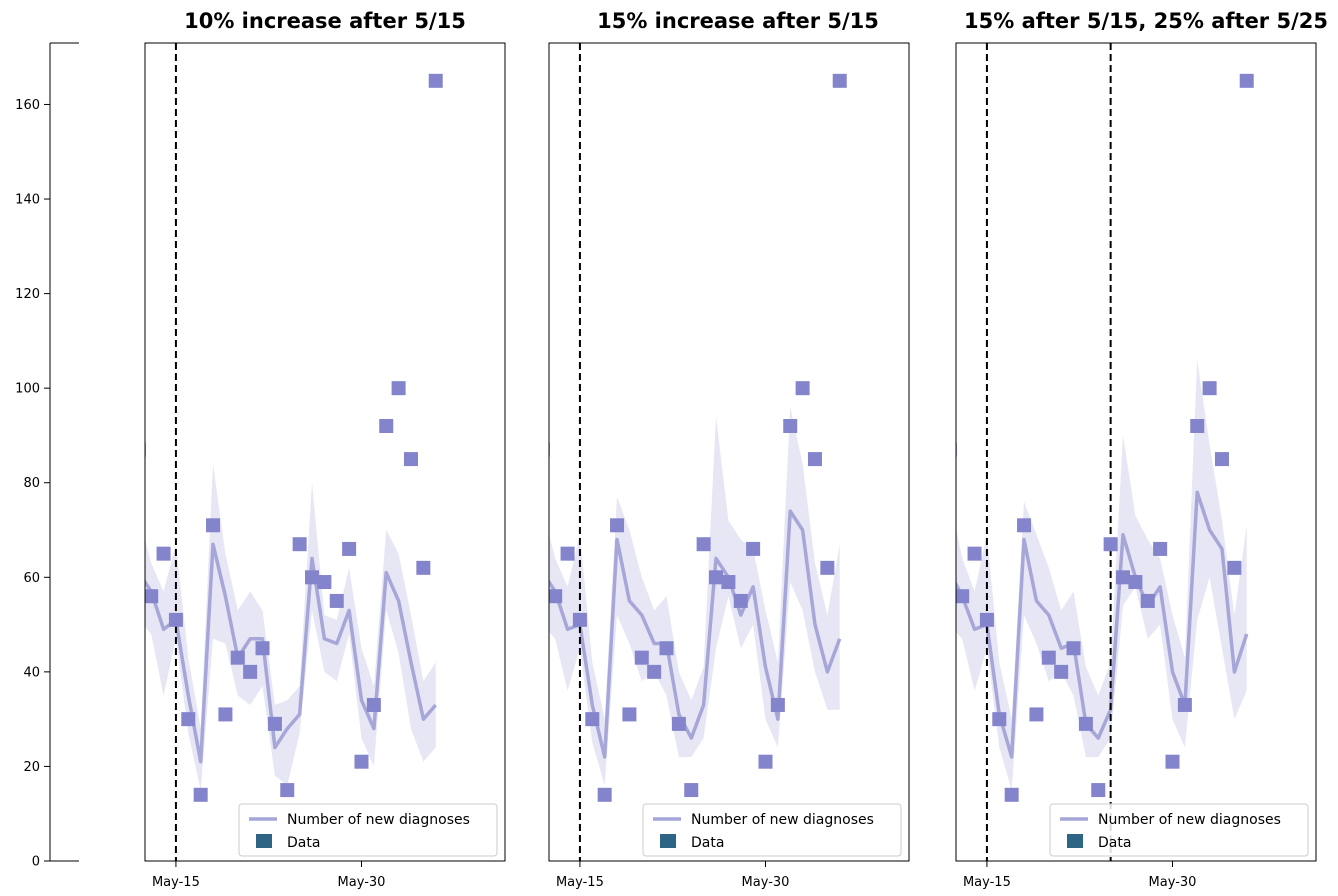 The image size is (1338, 896). What do you see at coordinates (1146, 21) in the screenshot?
I see `chart-title: 15% after 5/15, 25% after 5/25` at bounding box center [1146, 21].